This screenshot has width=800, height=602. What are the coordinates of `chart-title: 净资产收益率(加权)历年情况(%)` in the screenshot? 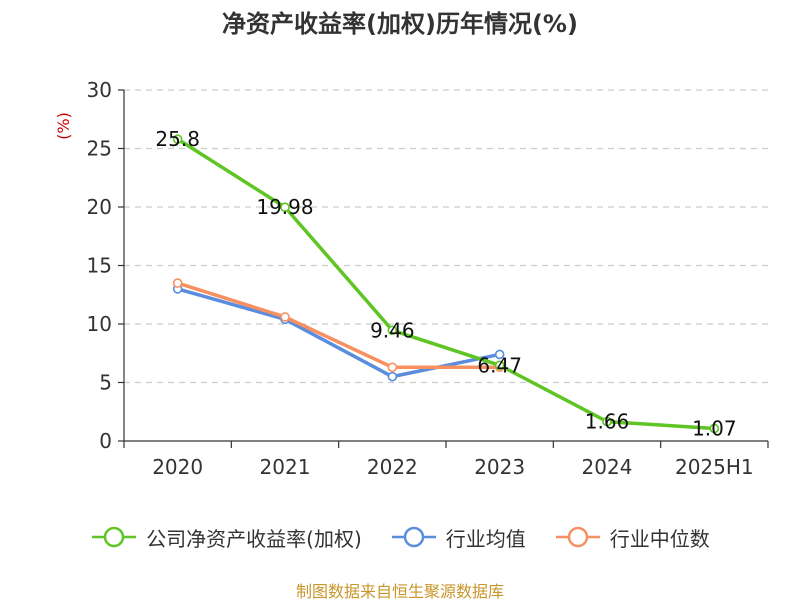 It's located at (400, 24).